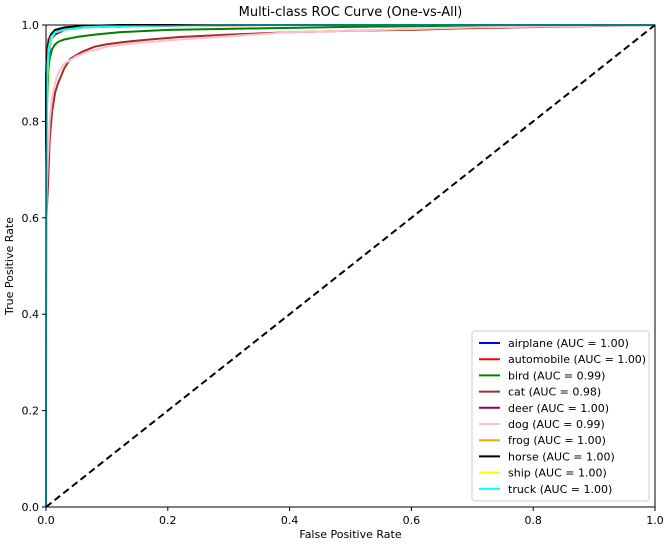  I want to click on legend-entry: airplane (AUC = 1.00), so click(568, 343).